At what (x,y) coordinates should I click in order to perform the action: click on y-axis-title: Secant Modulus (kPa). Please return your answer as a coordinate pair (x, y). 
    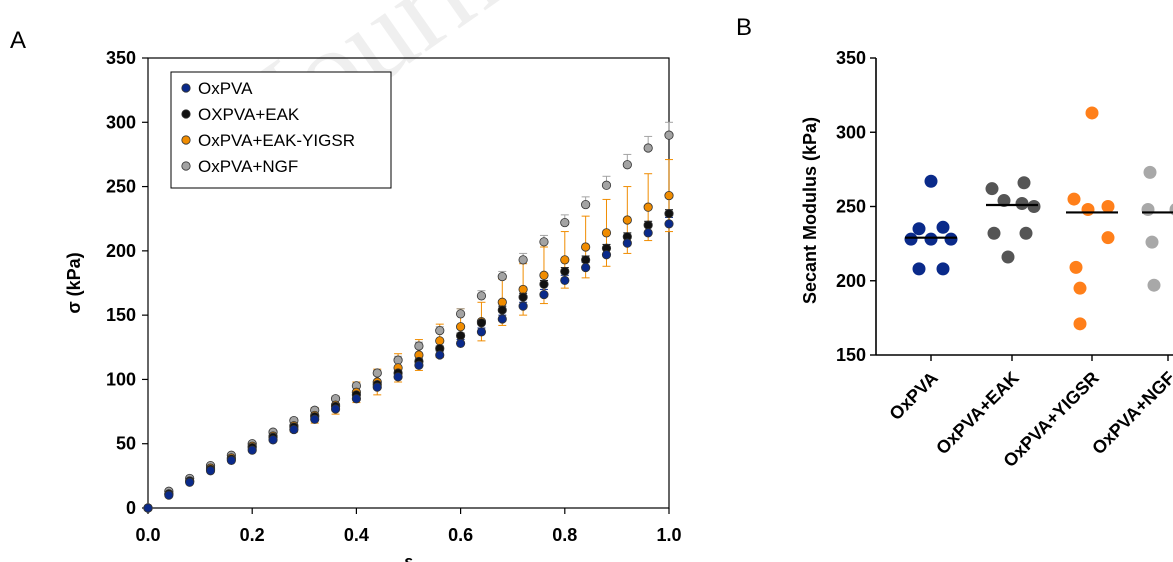
    Looking at the image, I should click on (810, 210).